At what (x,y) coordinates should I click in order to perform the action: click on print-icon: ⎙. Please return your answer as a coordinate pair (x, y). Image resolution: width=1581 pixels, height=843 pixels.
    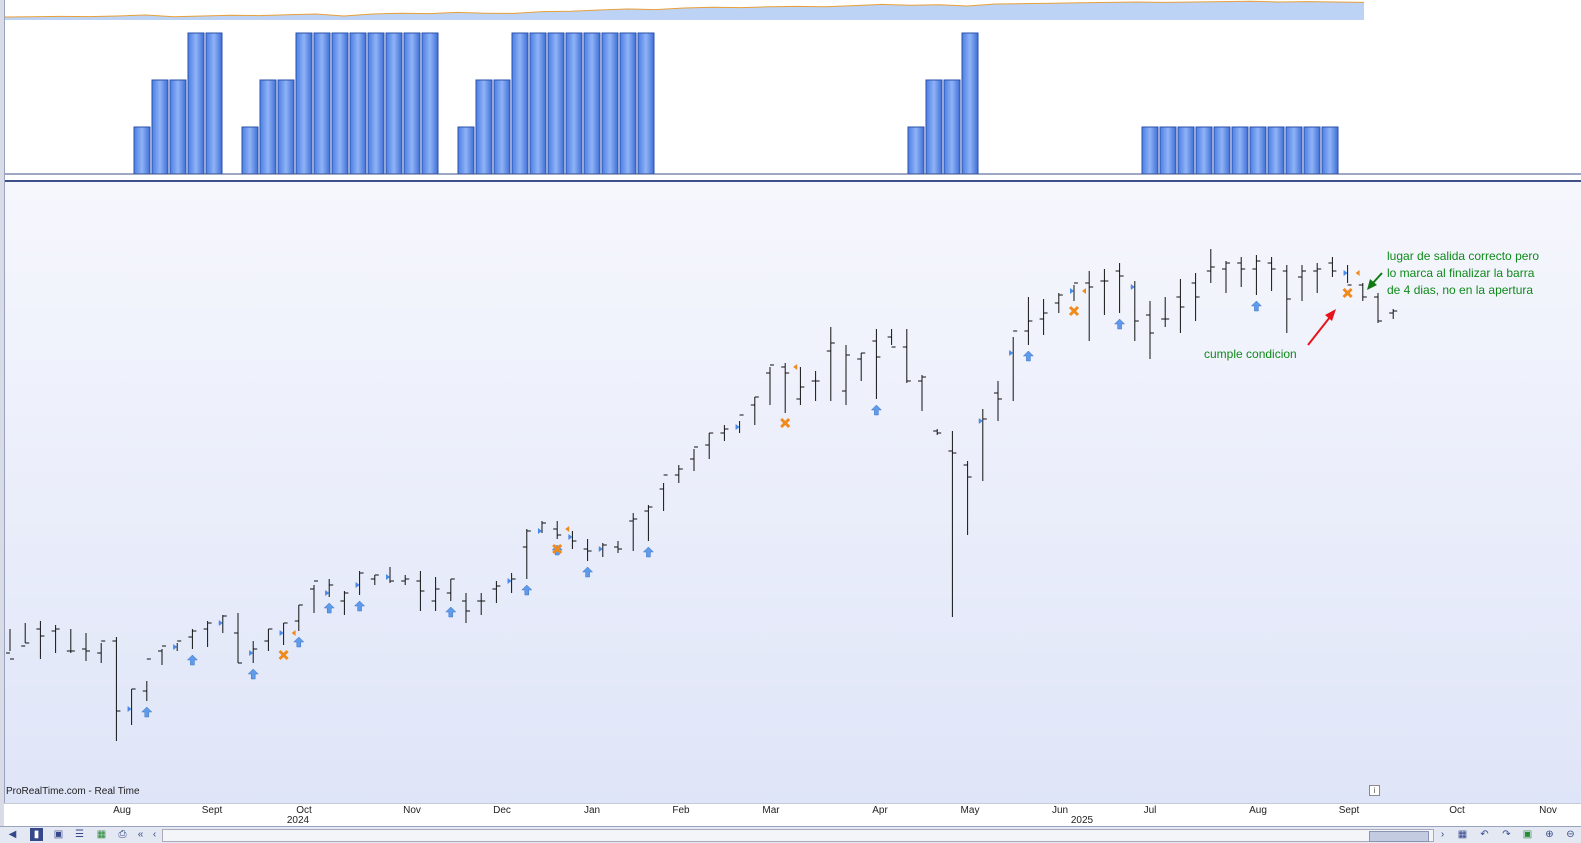
    Looking at the image, I should click on (122, 834).